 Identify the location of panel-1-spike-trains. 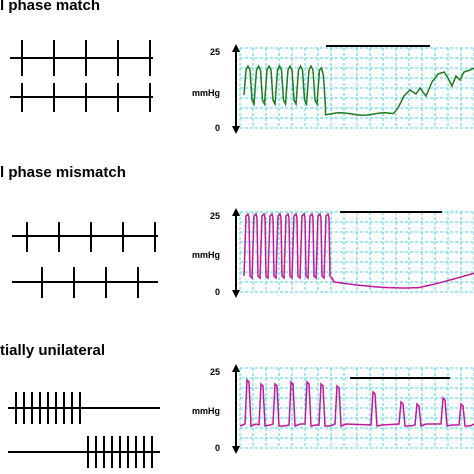
(81, 76).